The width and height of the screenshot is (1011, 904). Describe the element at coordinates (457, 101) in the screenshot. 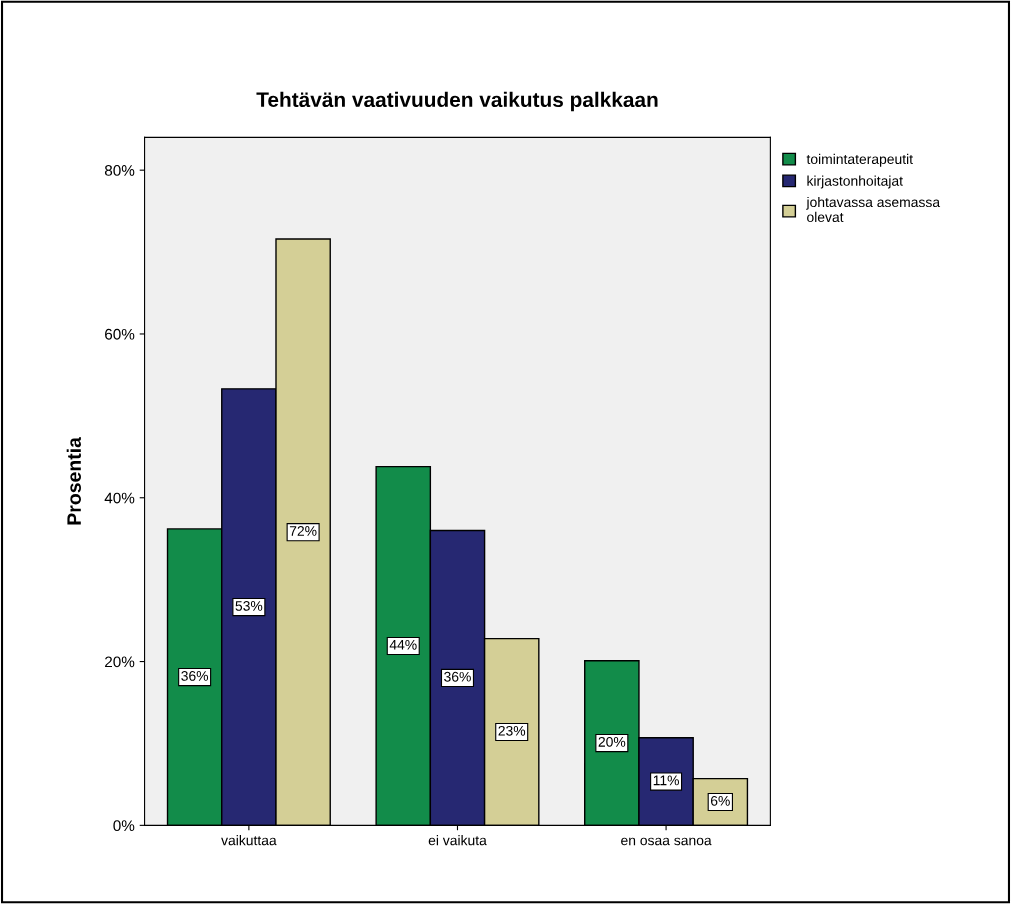

I see `chart-title: Tehtävän vaativuuden vaikutus palkkaan` at that location.